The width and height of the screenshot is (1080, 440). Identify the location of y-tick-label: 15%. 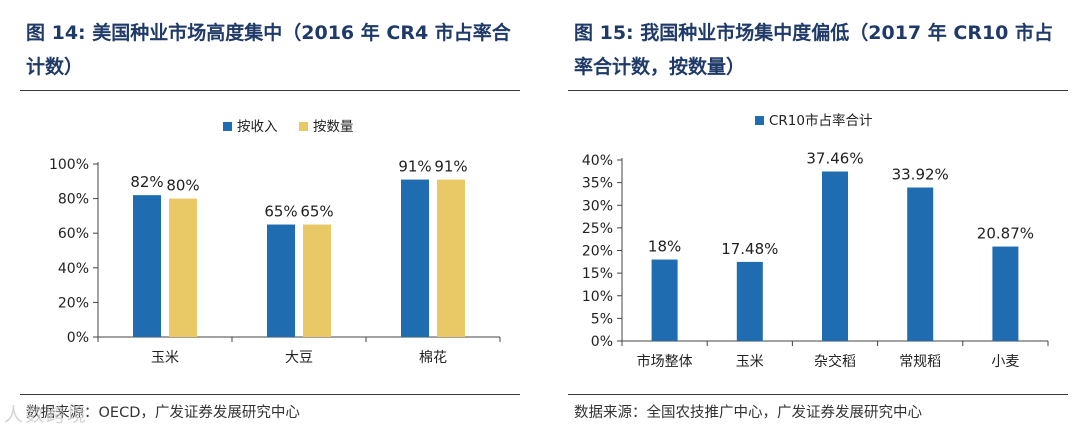
(597, 274).